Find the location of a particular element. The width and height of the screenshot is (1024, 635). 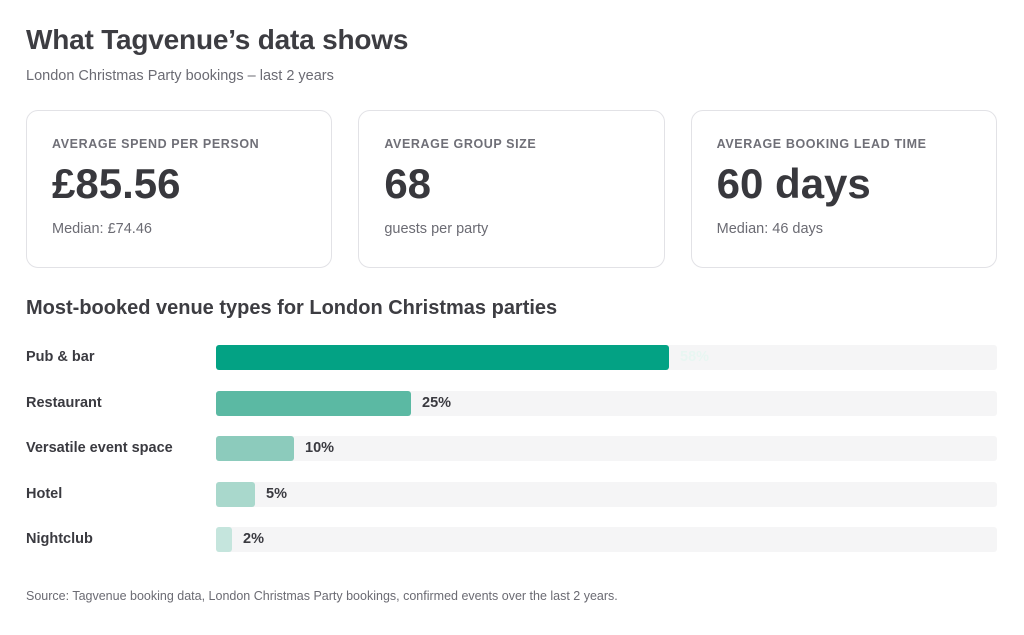

bar-track: 25% is located at coordinates (606, 403).